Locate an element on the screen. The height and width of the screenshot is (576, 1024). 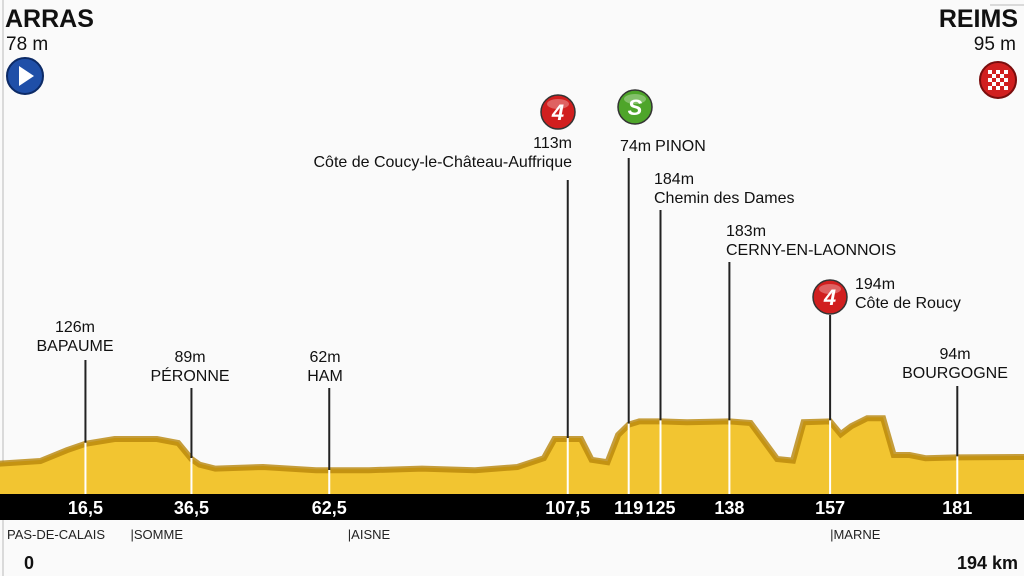
elevation-area is located at coordinates (512, 455).